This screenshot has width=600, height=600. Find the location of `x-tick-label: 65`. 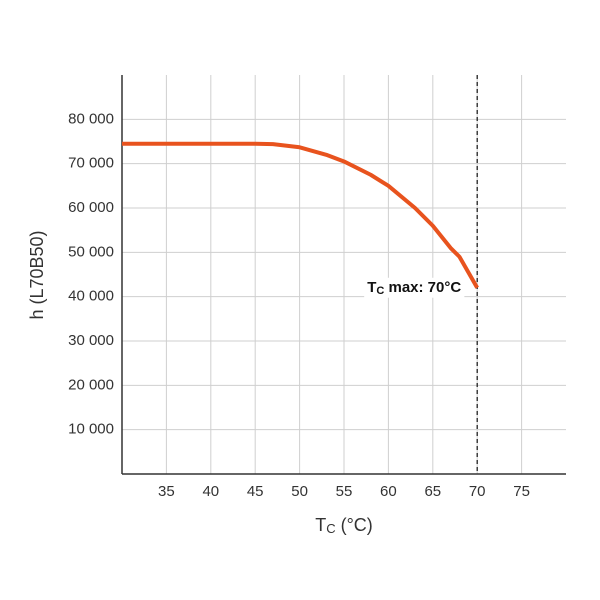

x-tick-label: 65 is located at coordinates (432, 491).